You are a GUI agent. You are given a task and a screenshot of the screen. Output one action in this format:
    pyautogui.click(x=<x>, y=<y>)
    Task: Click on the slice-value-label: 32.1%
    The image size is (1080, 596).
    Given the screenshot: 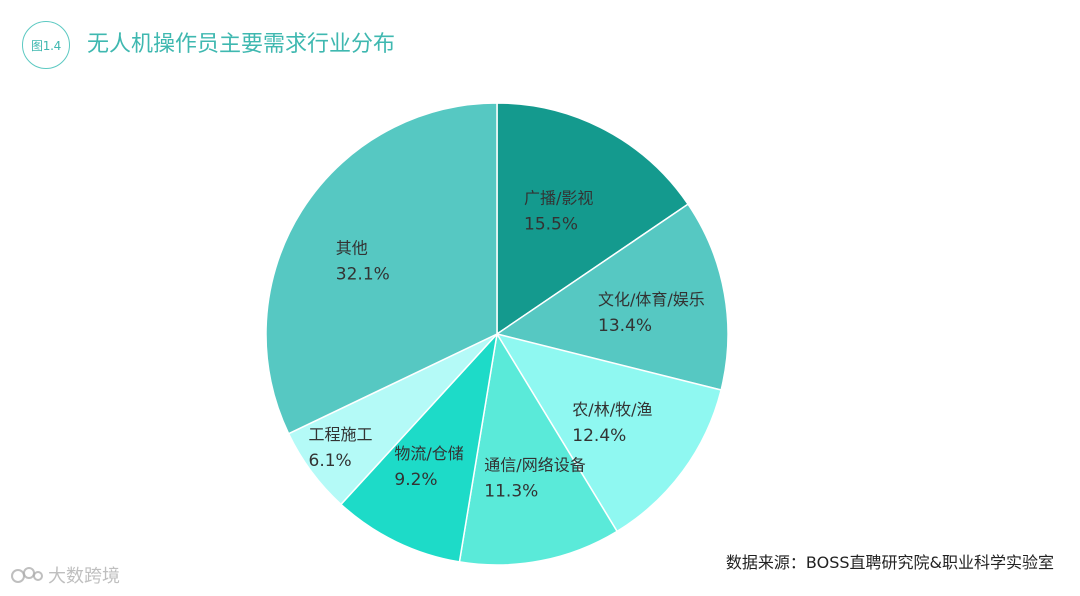 What is the action you would take?
    pyautogui.click(x=363, y=275)
    